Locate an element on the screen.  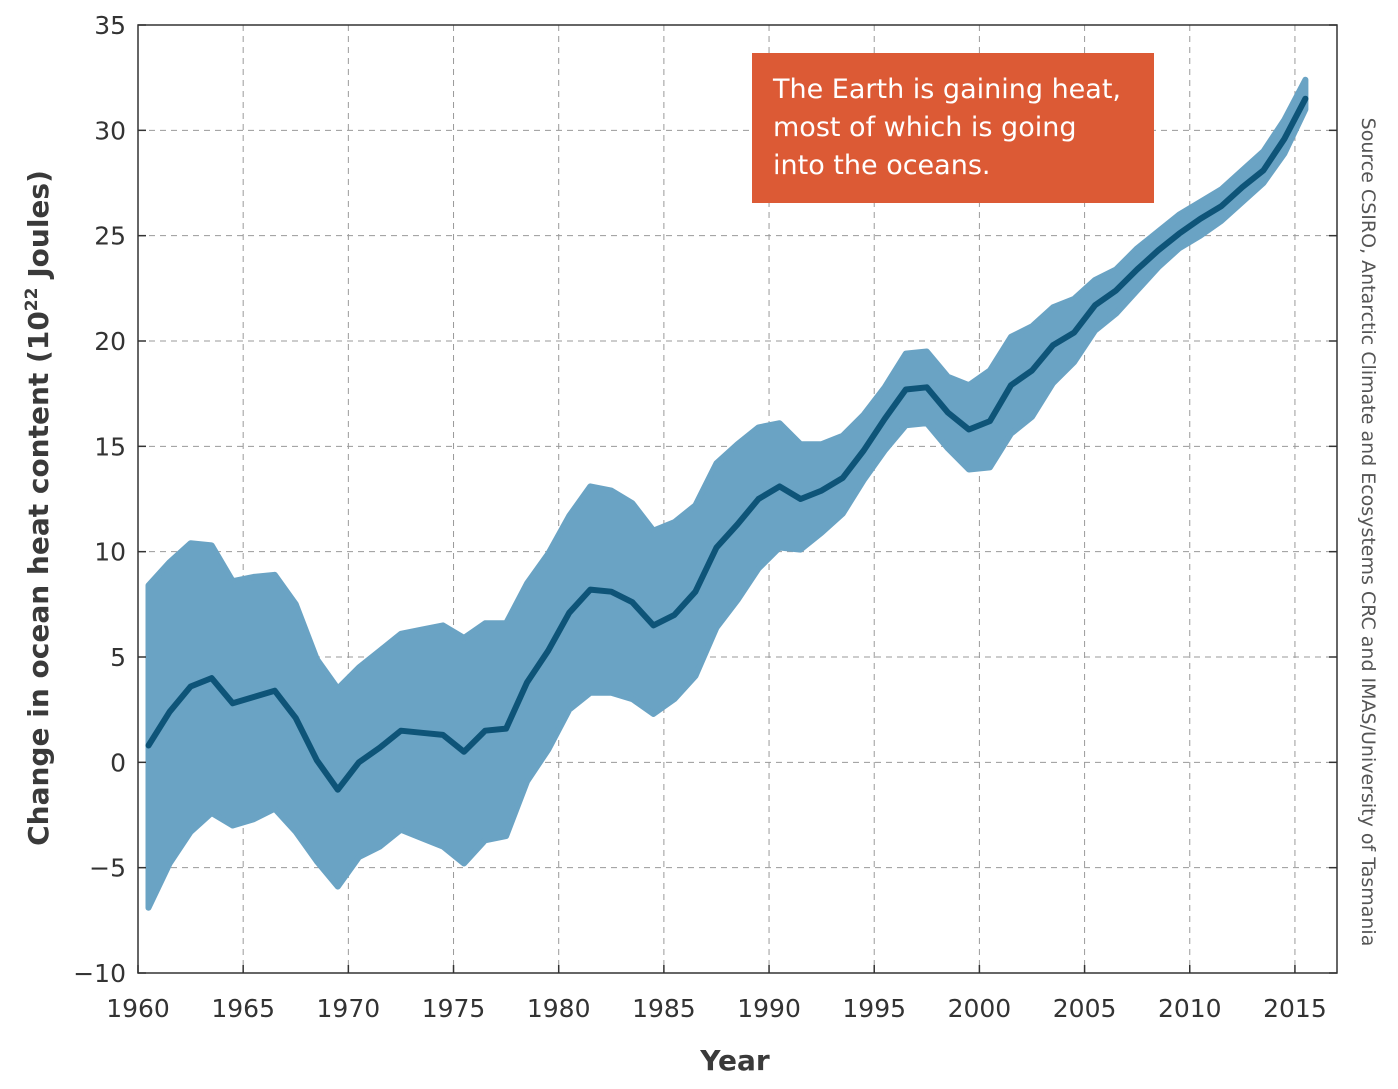
x-tick-label: 1990 is located at coordinates (769, 1008).